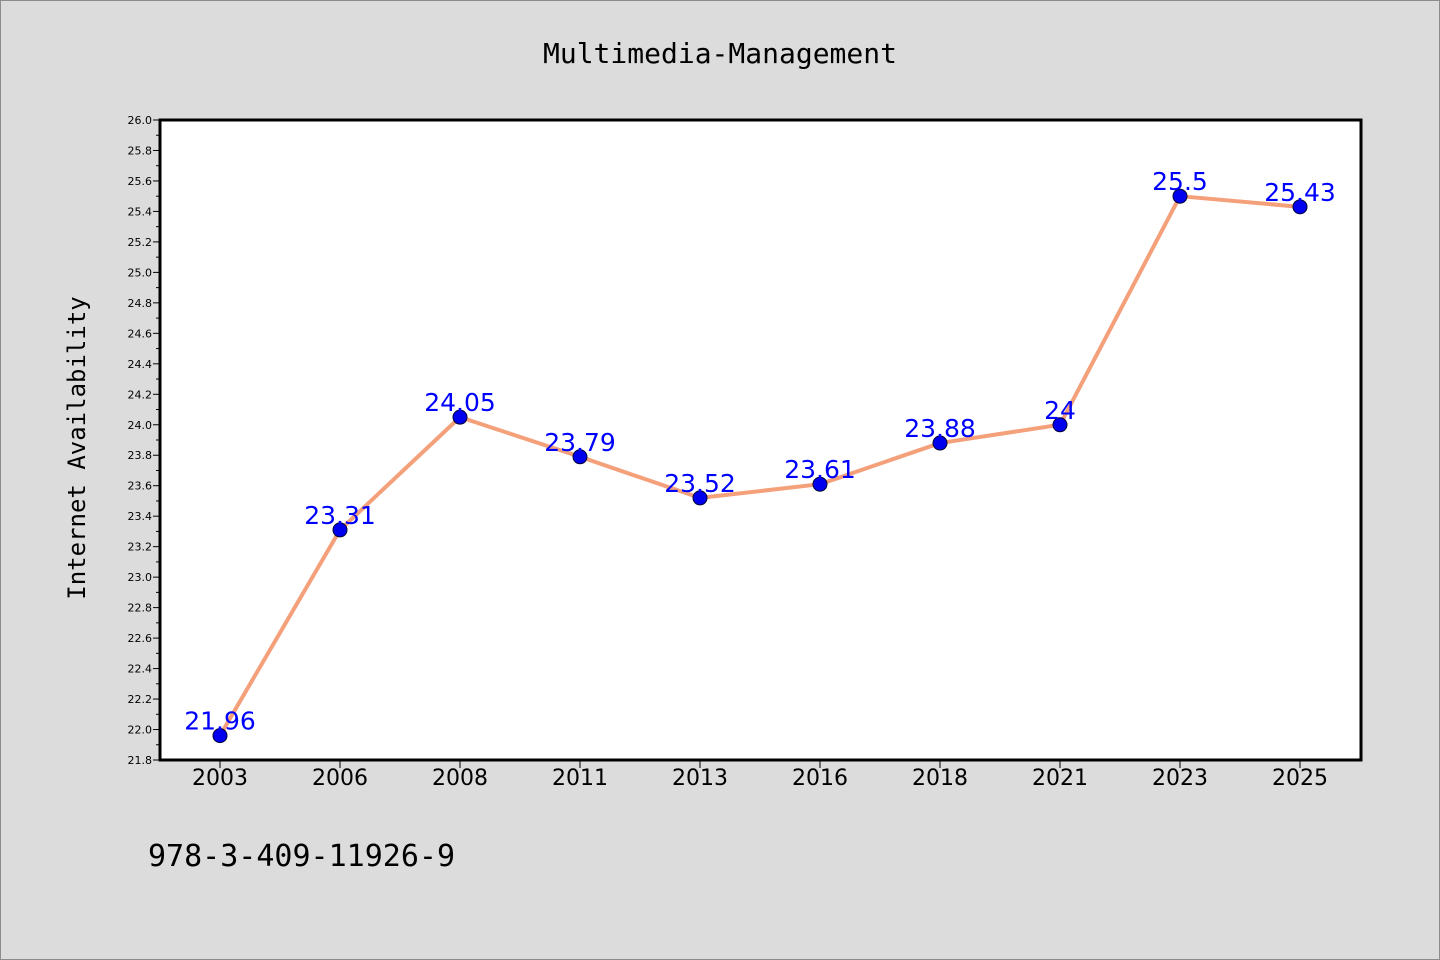 The width and height of the screenshot is (1440, 960). What do you see at coordinates (140, 425) in the screenshot?
I see `y-tick-label: 24.0` at bounding box center [140, 425].